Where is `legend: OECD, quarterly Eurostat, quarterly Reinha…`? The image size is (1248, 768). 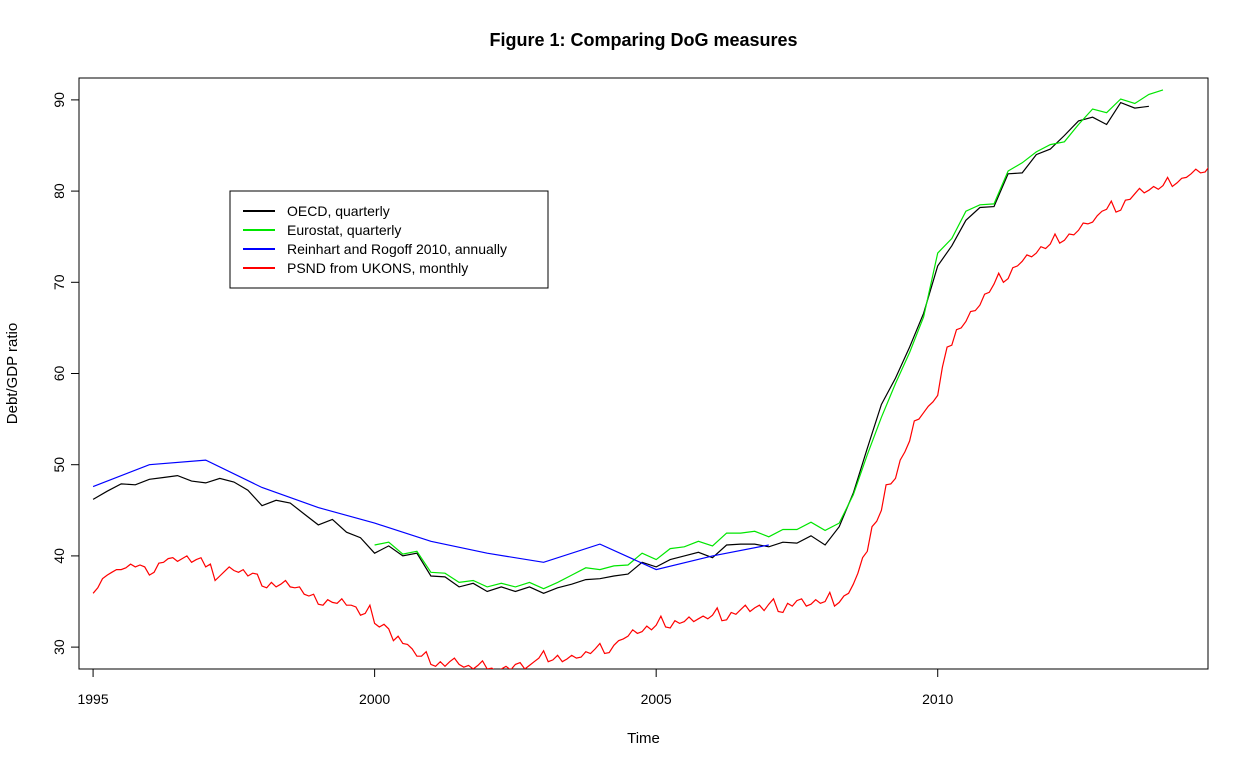 legend: OECD, quarterly Eurostat, quarterly Reinha… is located at coordinates (389, 239).